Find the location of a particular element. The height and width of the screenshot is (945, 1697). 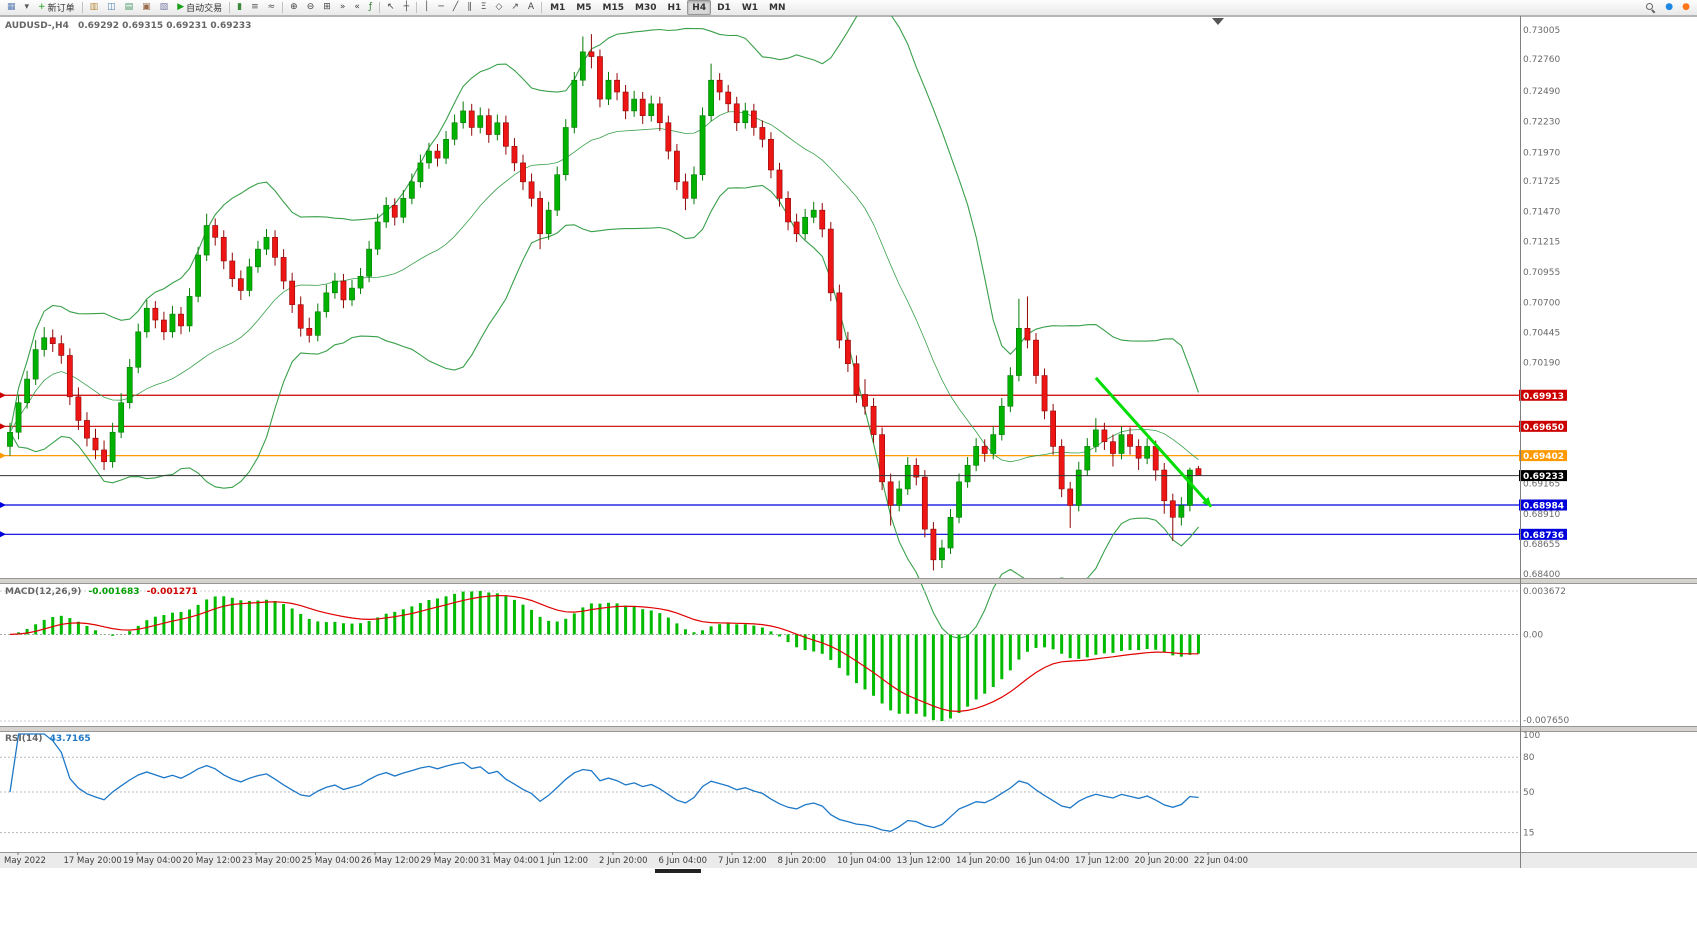

timeframe-h1-button-label: H1 is located at coordinates (674, 7).